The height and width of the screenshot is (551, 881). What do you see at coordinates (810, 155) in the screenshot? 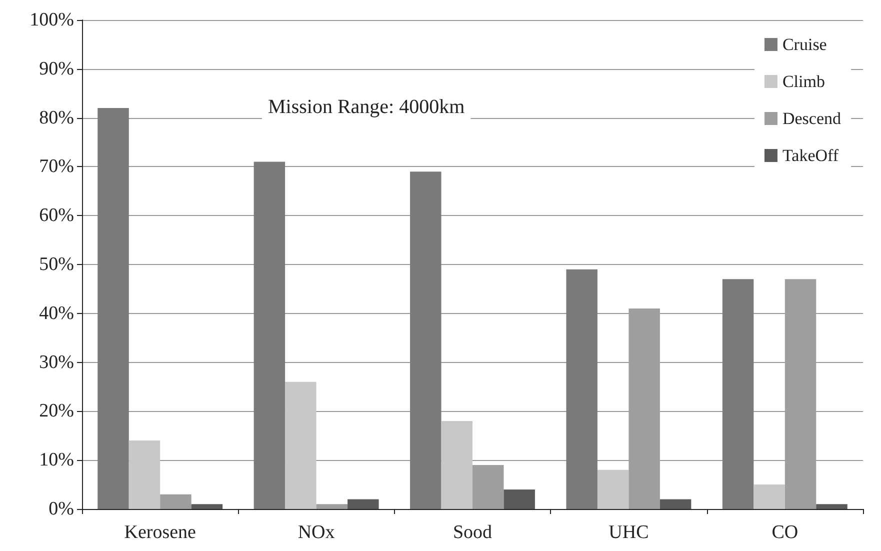
I see `legend-label: TakeOff` at bounding box center [810, 155].